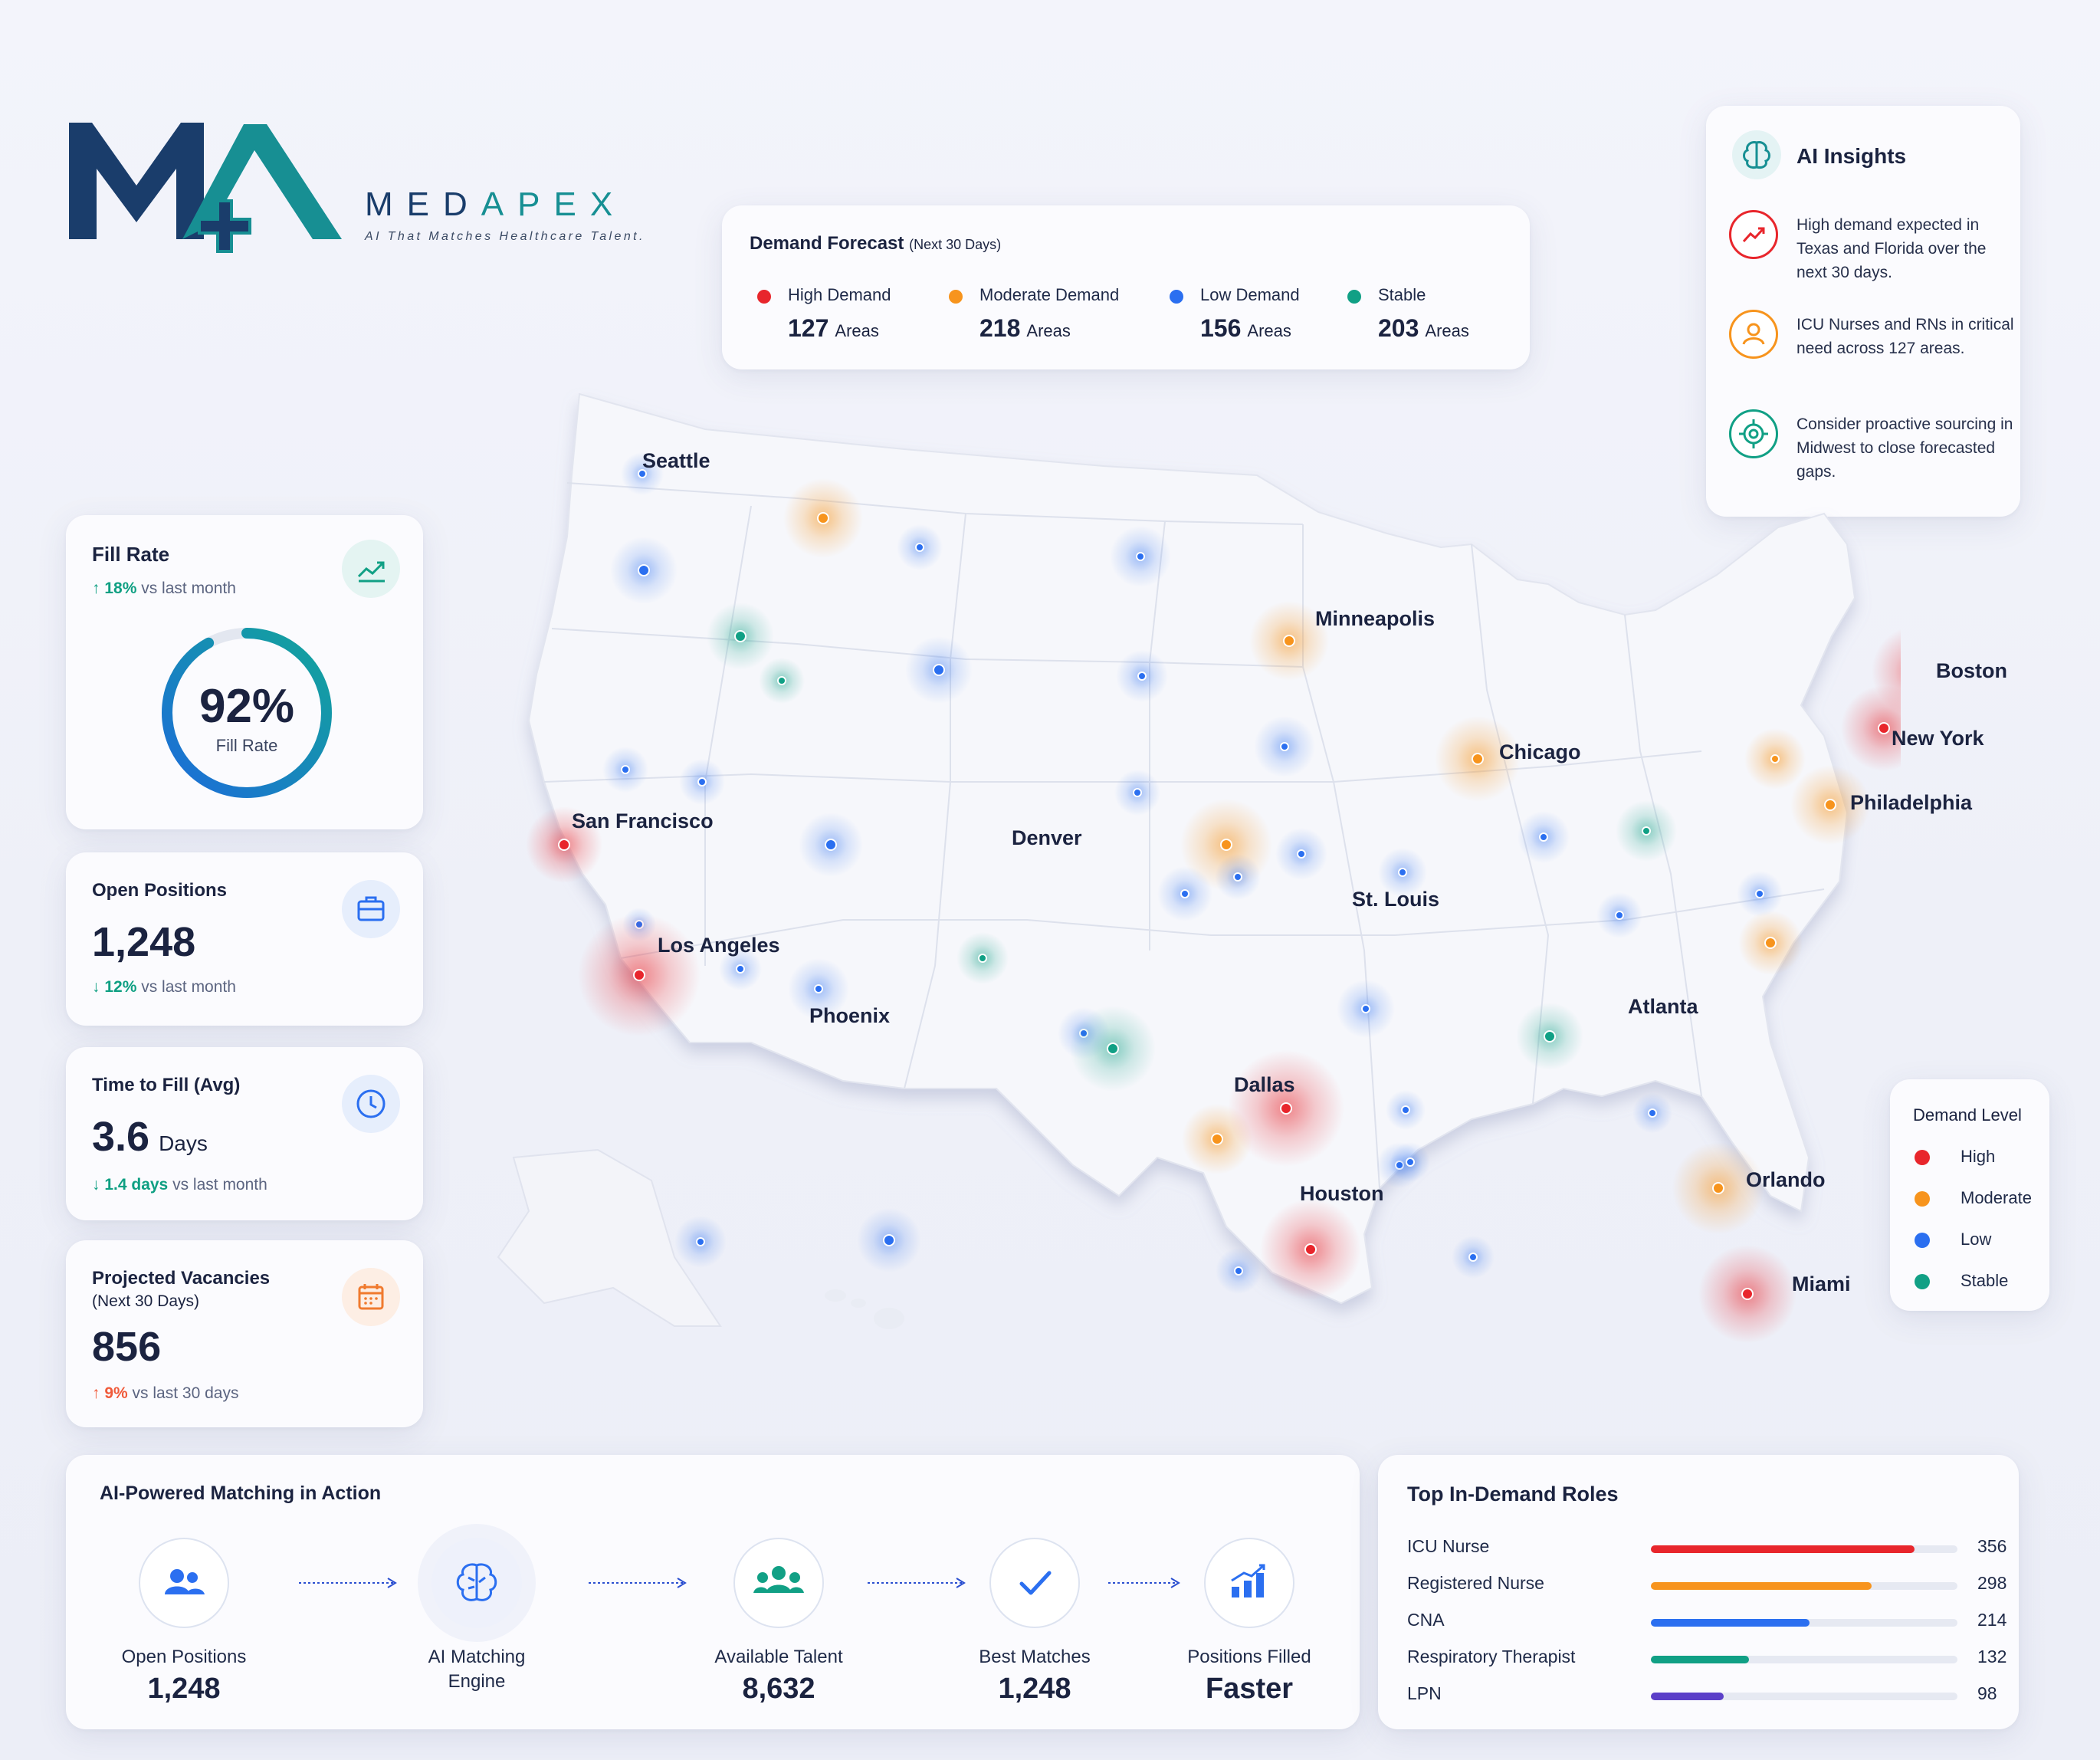 The height and width of the screenshot is (1760, 2100). What do you see at coordinates (241, 1493) in the screenshot?
I see `matching-title: AI-Powered Matching in Action` at bounding box center [241, 1493].